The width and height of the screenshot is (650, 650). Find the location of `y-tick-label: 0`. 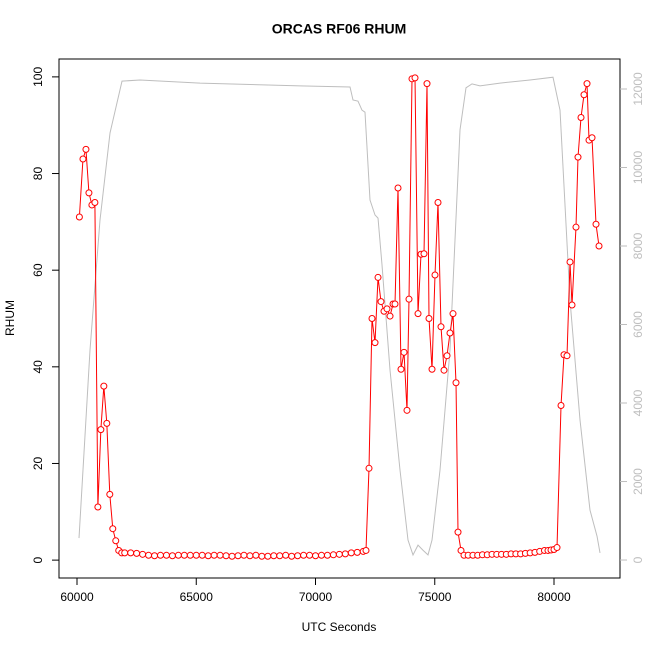

y-tick-label: 0 is located at coordinates (38, 559).